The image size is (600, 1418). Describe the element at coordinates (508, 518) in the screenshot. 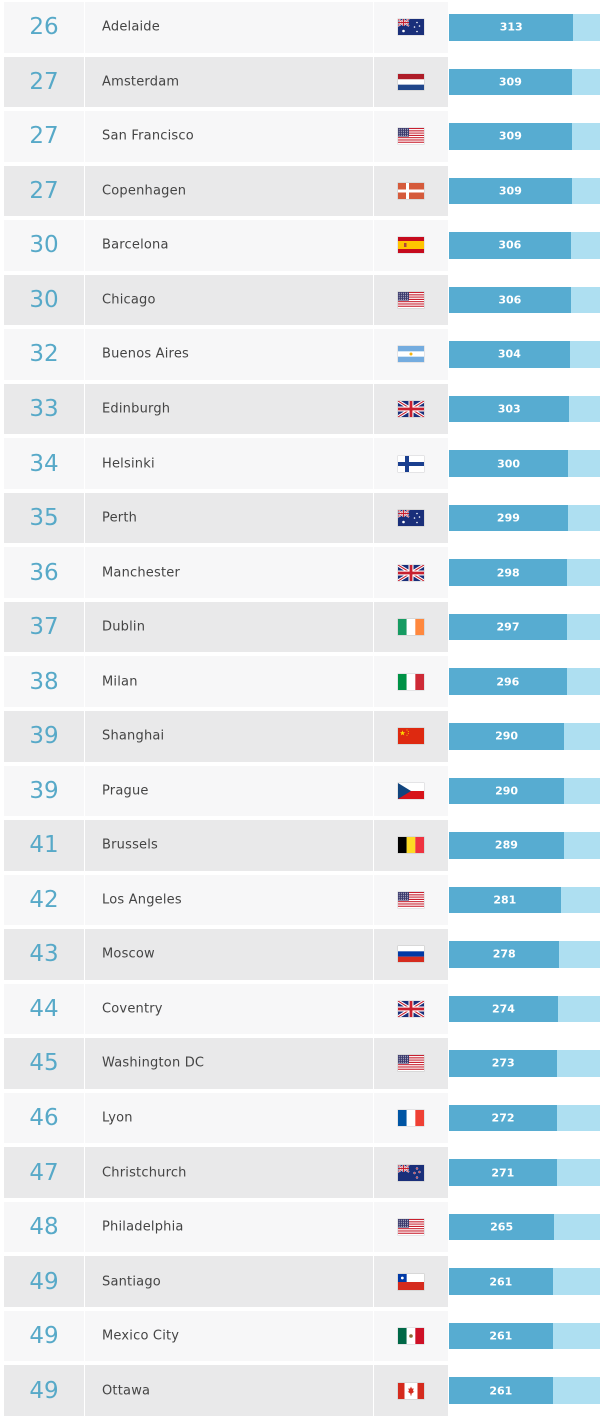

I see `score-label: 299` at that location.